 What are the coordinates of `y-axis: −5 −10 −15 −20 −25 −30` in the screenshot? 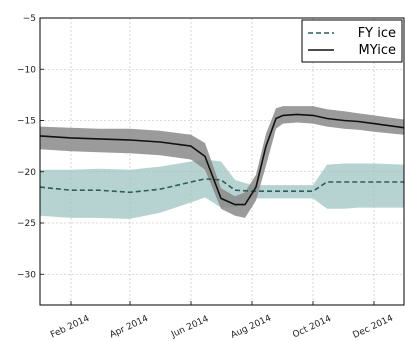 It's located at (30, 147).